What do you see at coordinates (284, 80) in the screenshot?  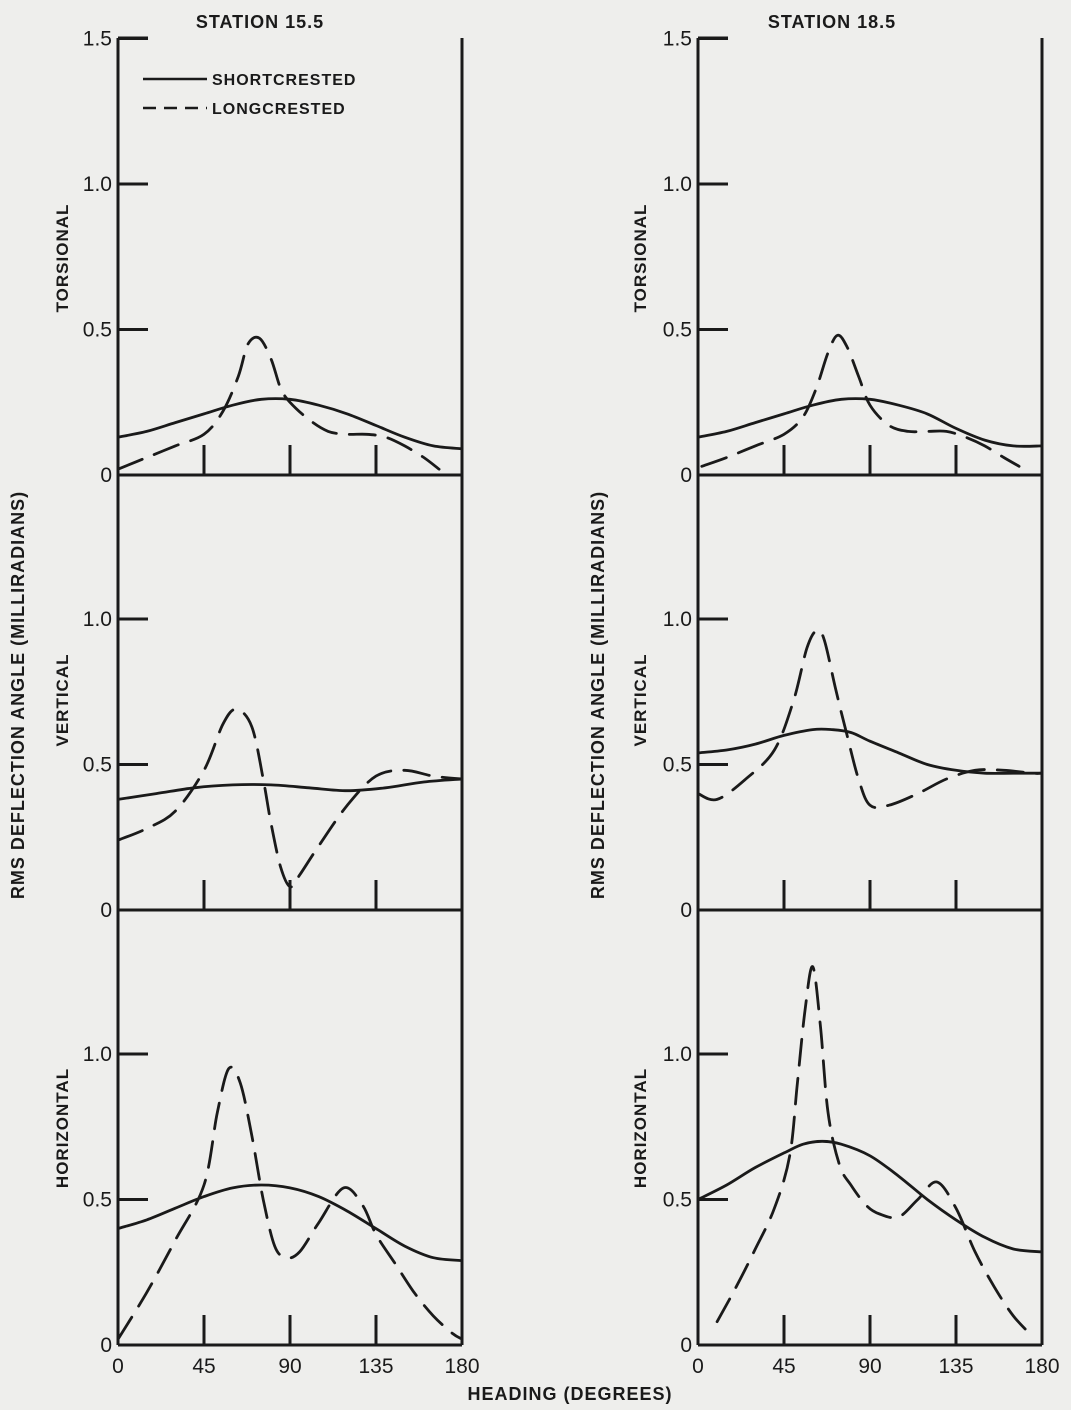 I see `legend-solid-label: SHORTCRESTED` at bounding box center [284, 80].